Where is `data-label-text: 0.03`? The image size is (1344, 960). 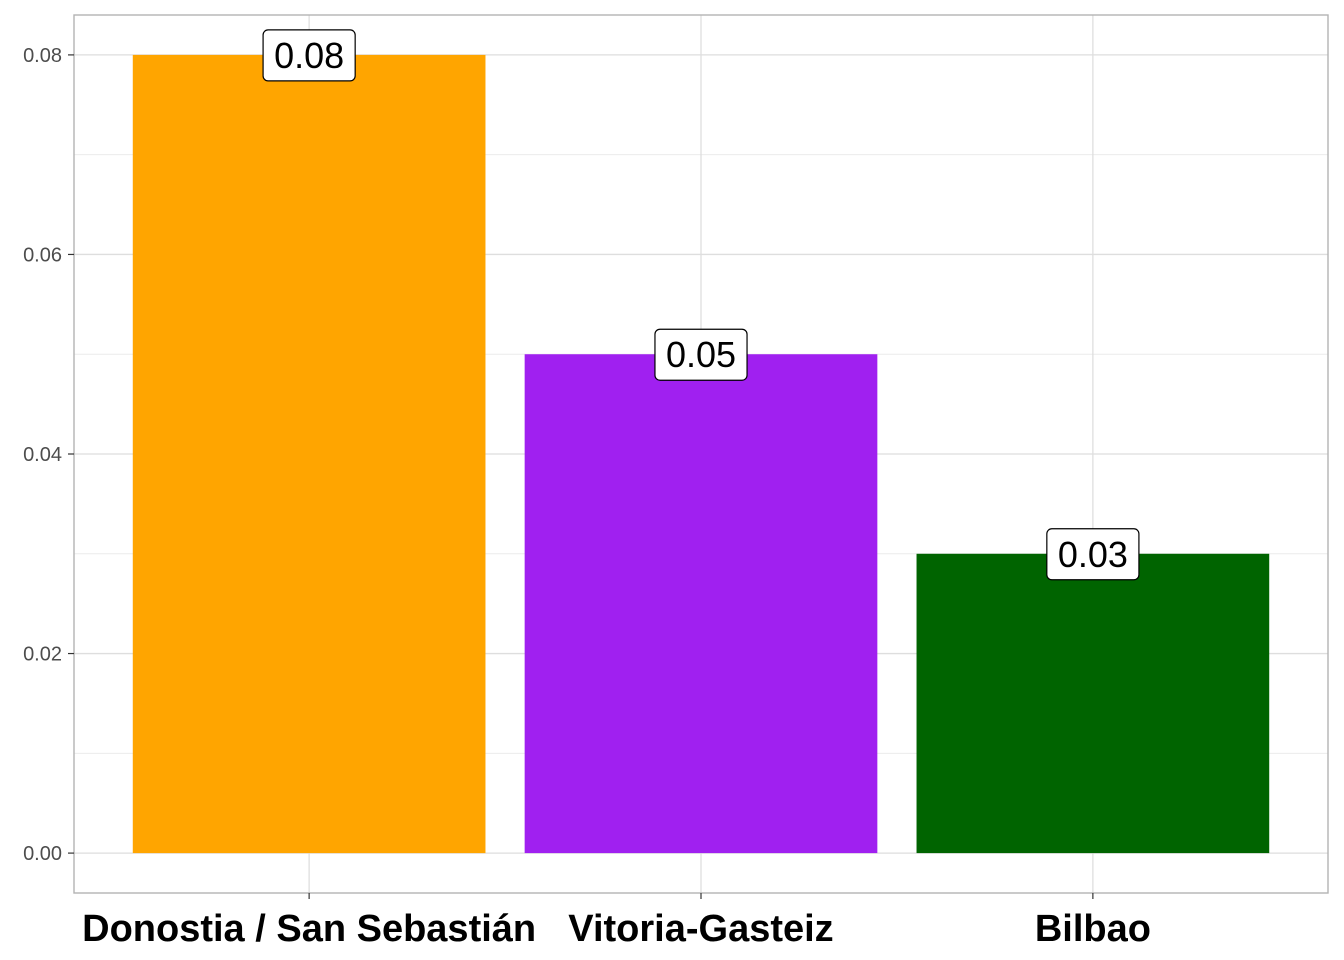
data-label-text: 0.03 is located at coordinates (1093, 554).